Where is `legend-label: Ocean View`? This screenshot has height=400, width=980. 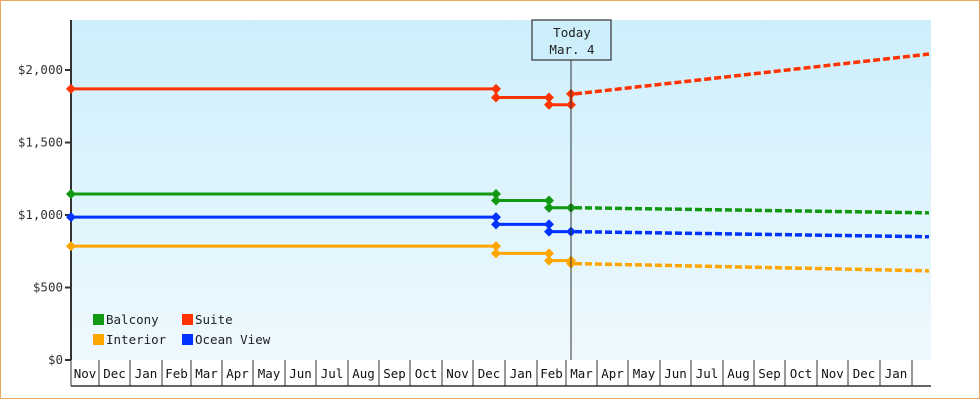
legend-label: Ocean View is located at coordinates (233, 339).